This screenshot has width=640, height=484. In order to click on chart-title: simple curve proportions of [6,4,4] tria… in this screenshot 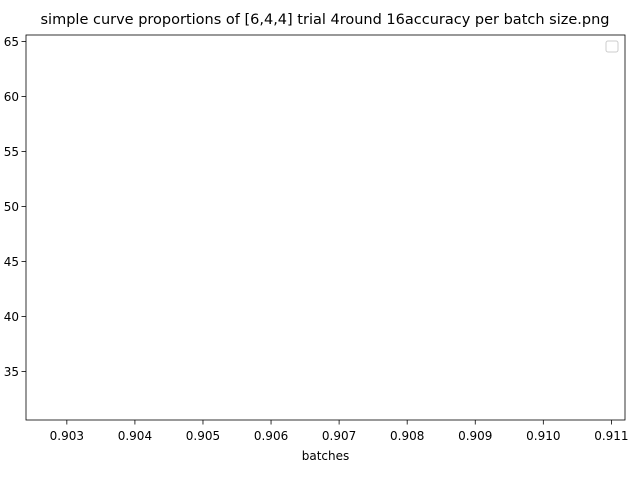, I will do `click(325, 20)`.